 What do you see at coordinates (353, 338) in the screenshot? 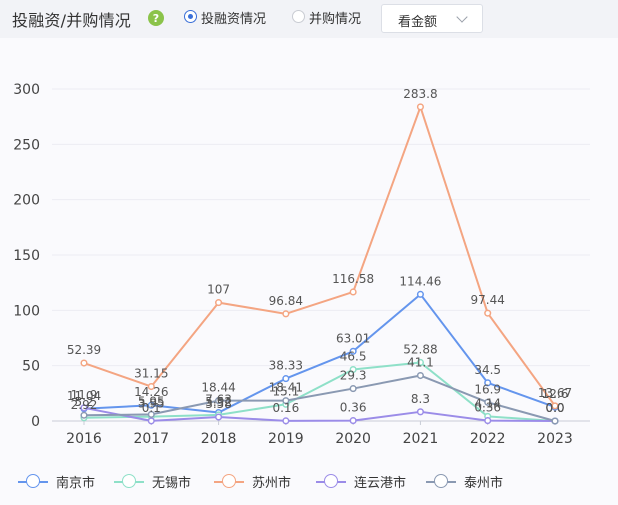
I see `data-label: 63.01` at bounding box center [353, 338].